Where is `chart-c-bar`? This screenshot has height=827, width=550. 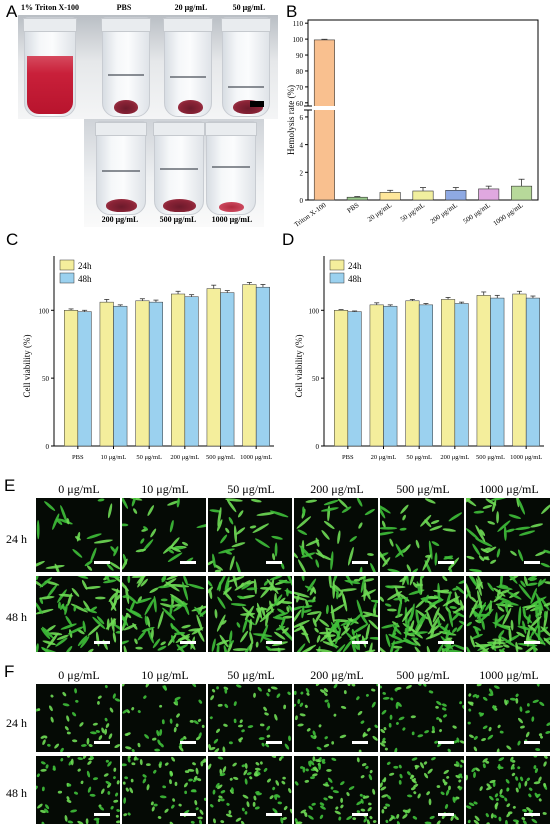
chart-c-bar is located at coordinates (191, 371).